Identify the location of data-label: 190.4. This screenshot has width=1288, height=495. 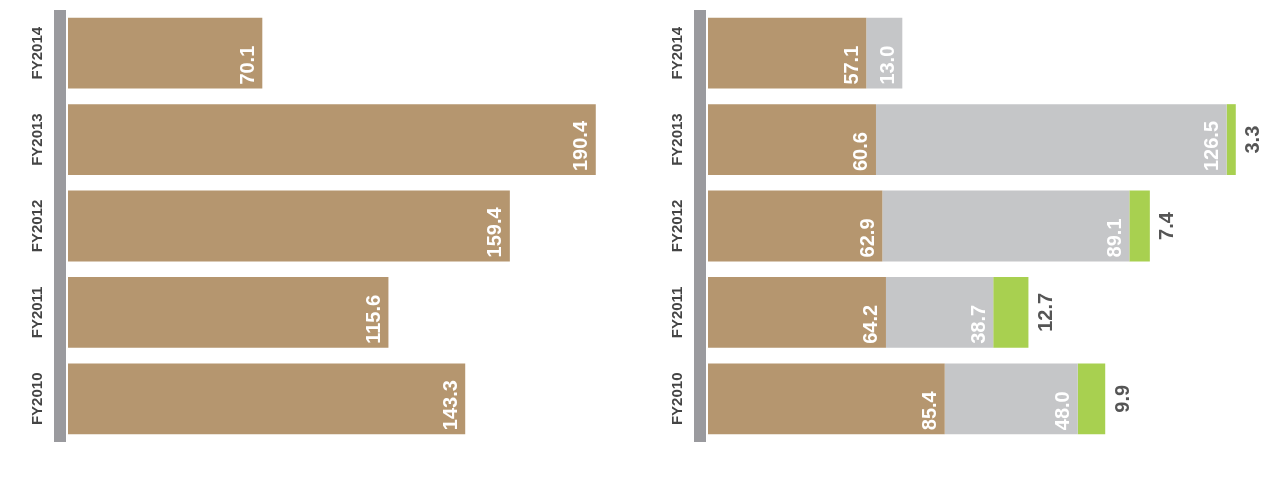
(580, 146).